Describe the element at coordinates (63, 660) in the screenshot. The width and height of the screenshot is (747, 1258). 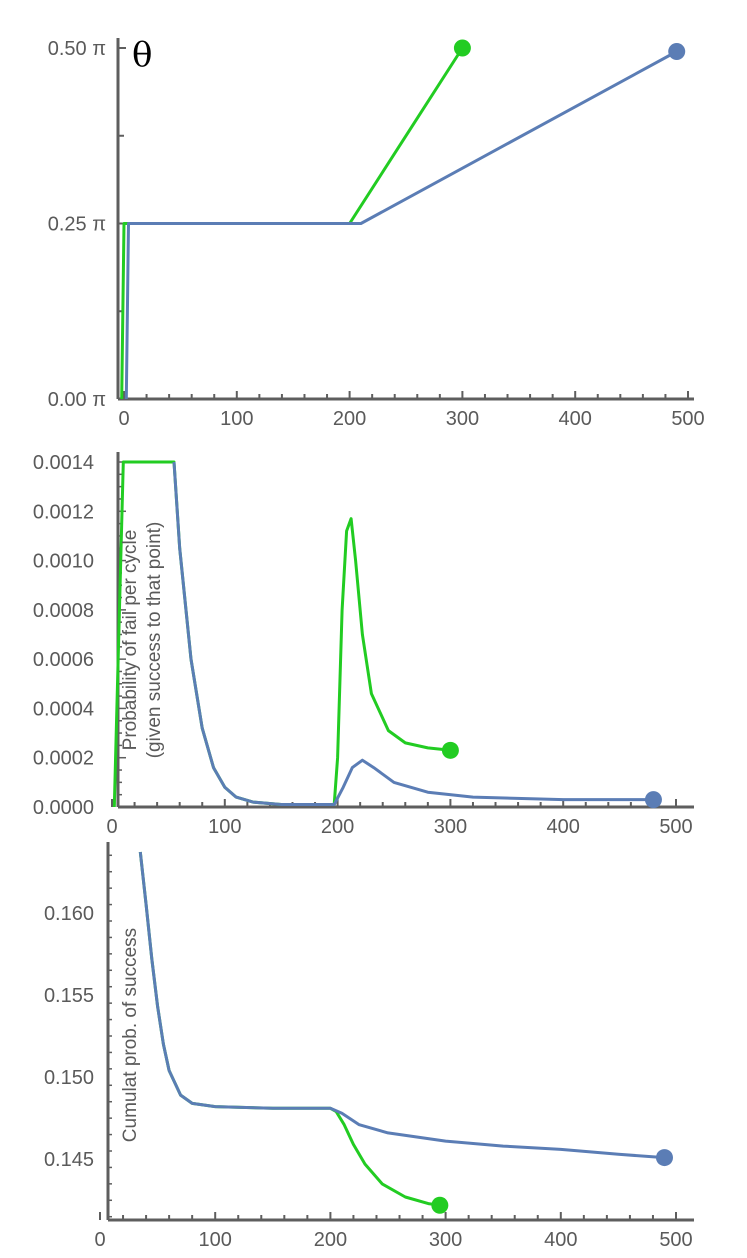
I see `y-tick-label: 0.0006` at that location.